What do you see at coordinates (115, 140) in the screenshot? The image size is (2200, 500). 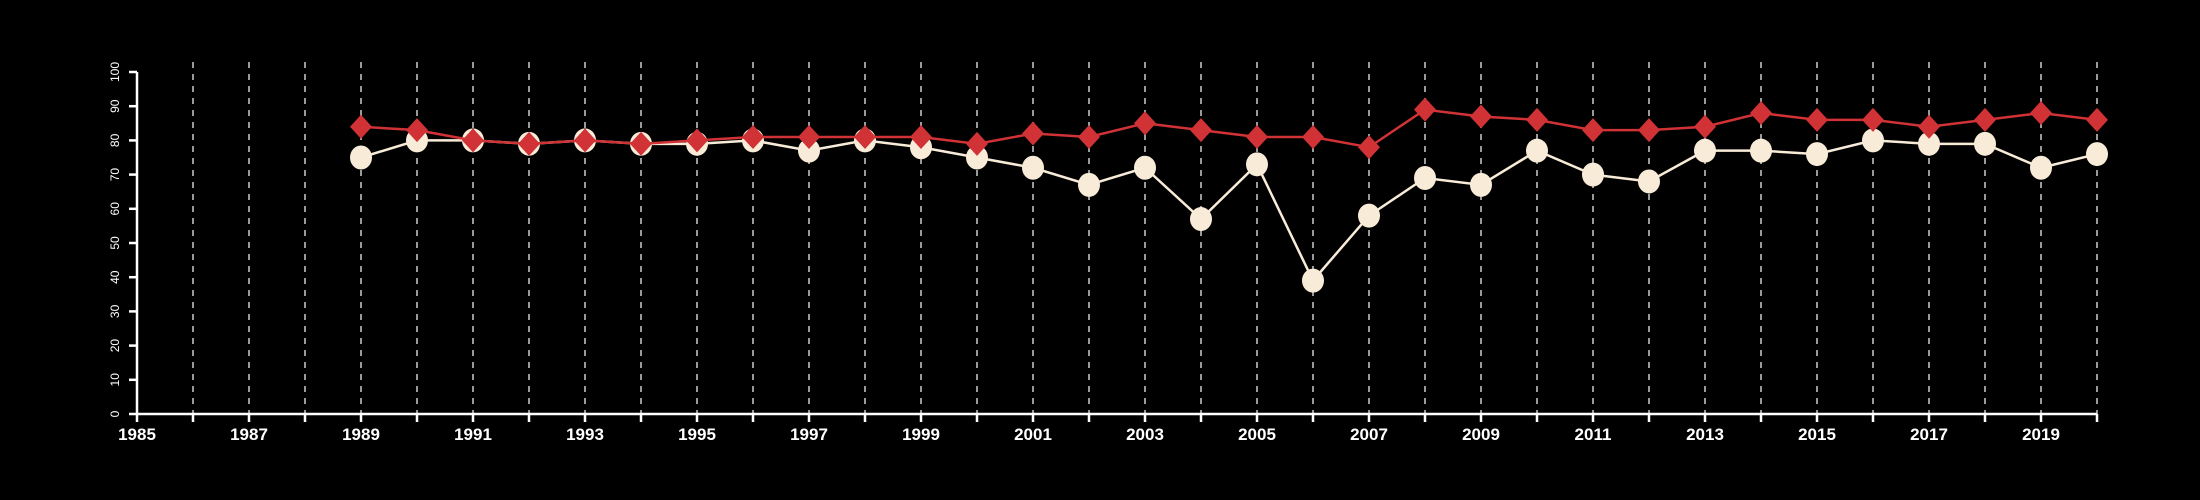 I see `y-tick-label: 80` at bounding box center [115, 140].